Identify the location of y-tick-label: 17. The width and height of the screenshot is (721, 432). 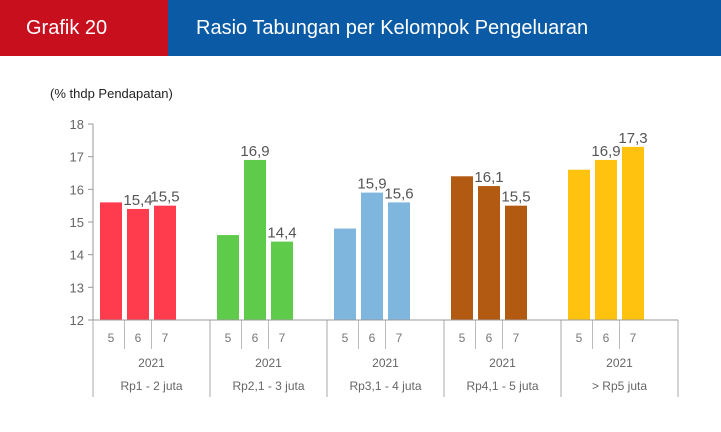
(77, 157).